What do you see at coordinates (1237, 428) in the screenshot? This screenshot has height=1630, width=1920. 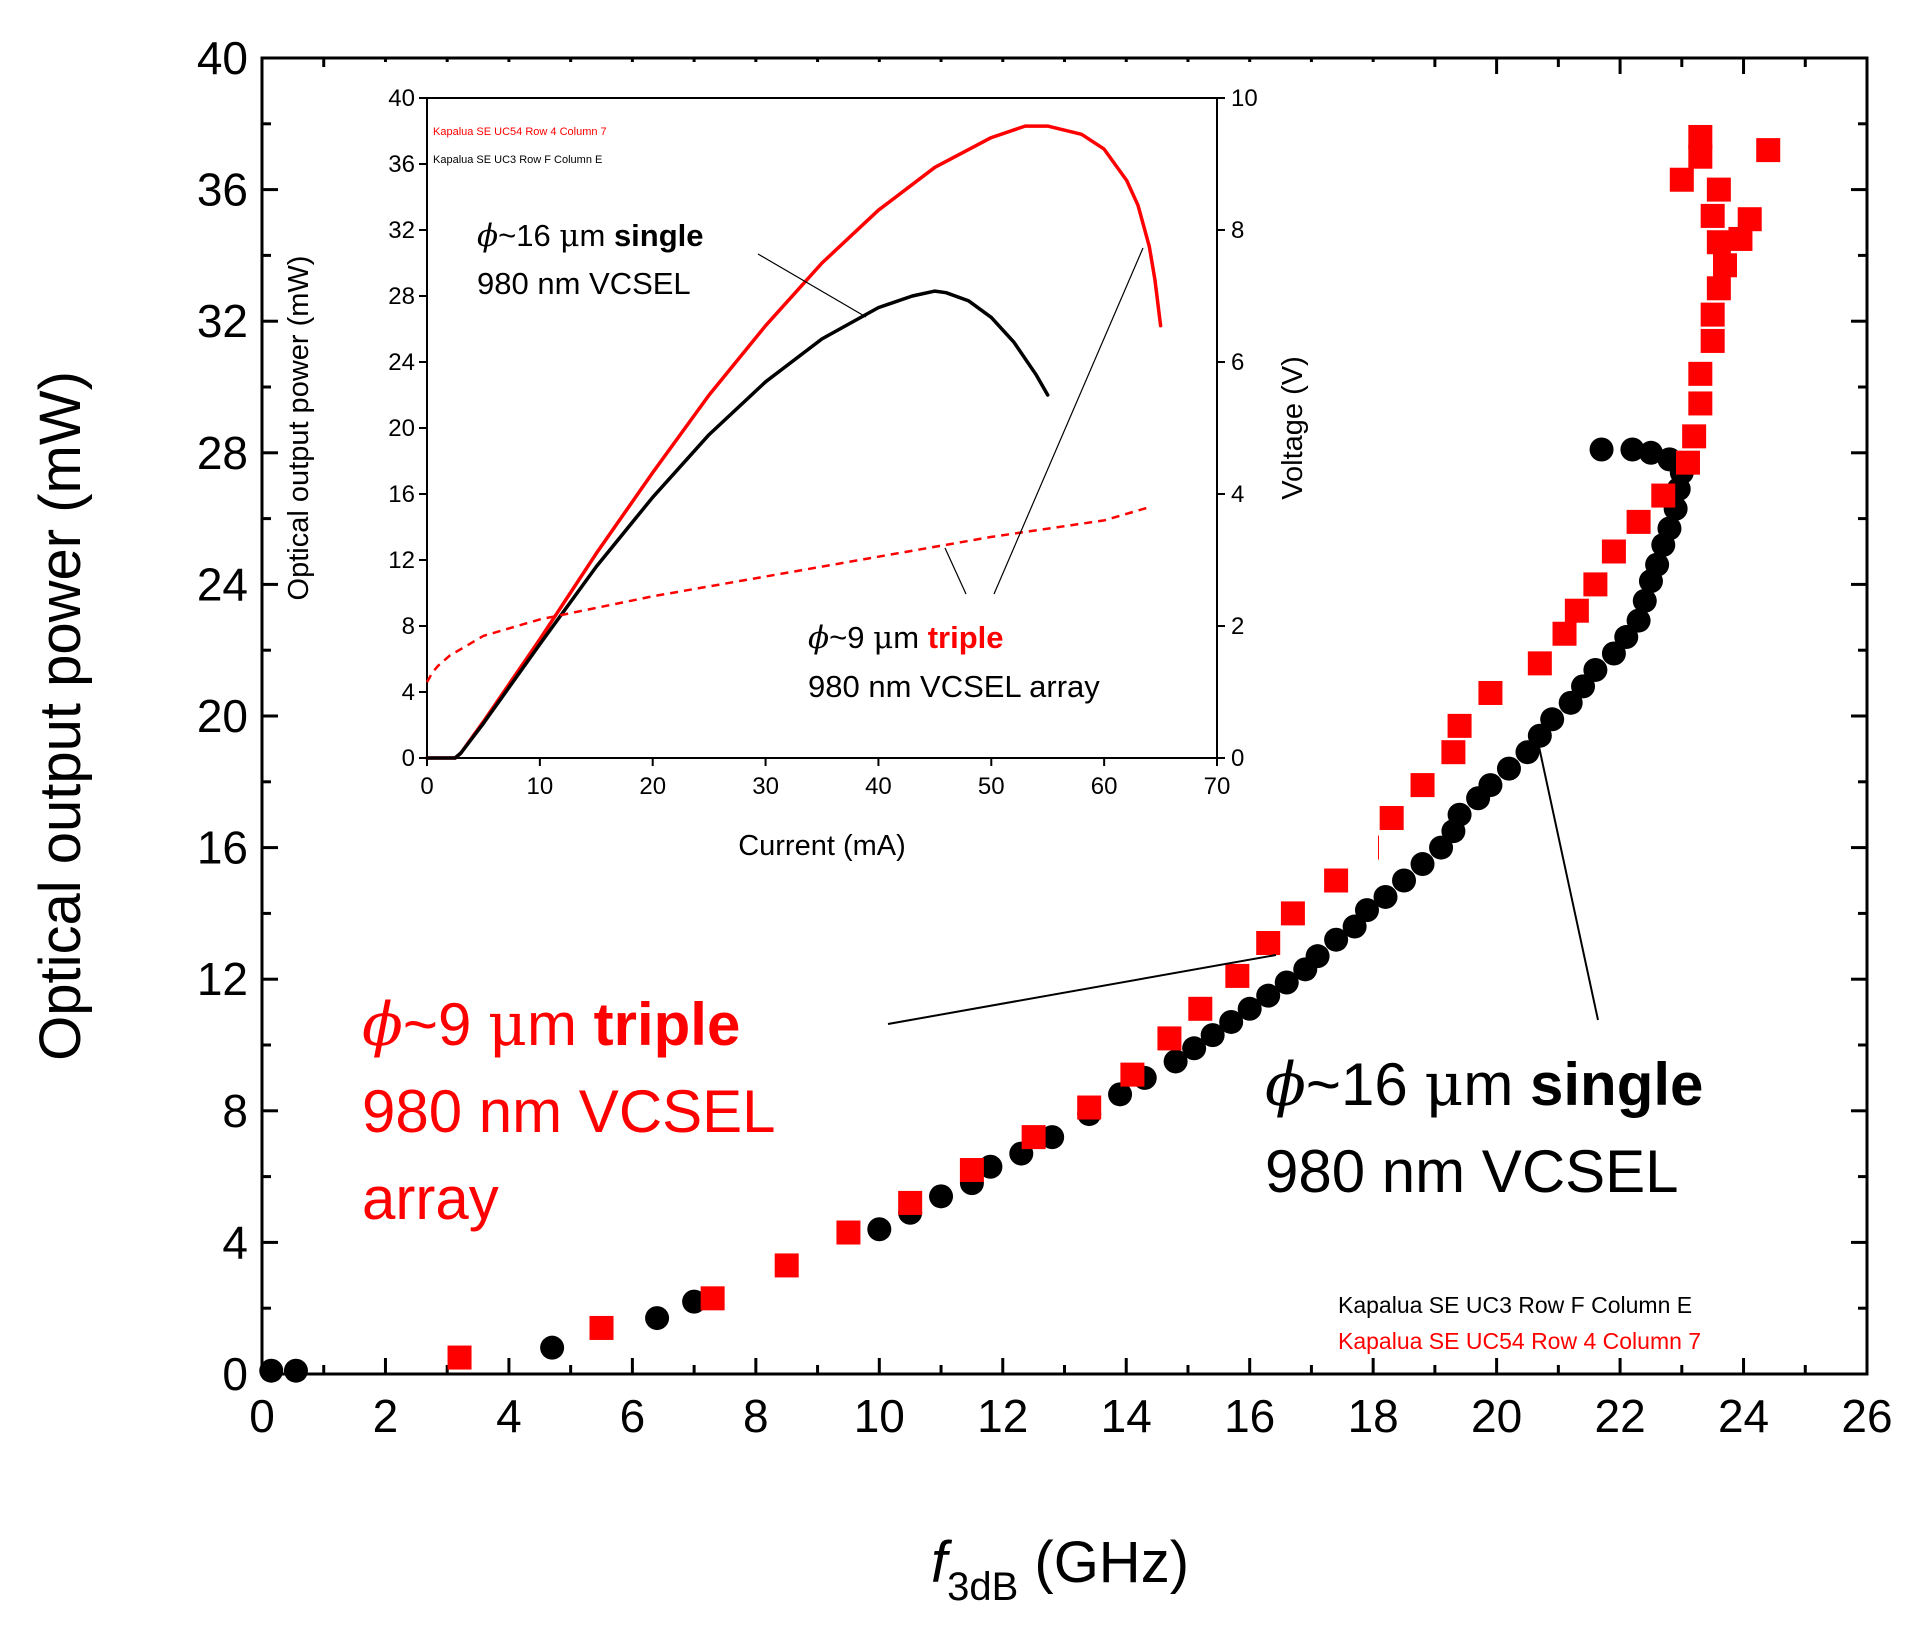 I see `inset-y-ticks-right: 0 2 4 6 8 10` at bounding box center [1237, 428].